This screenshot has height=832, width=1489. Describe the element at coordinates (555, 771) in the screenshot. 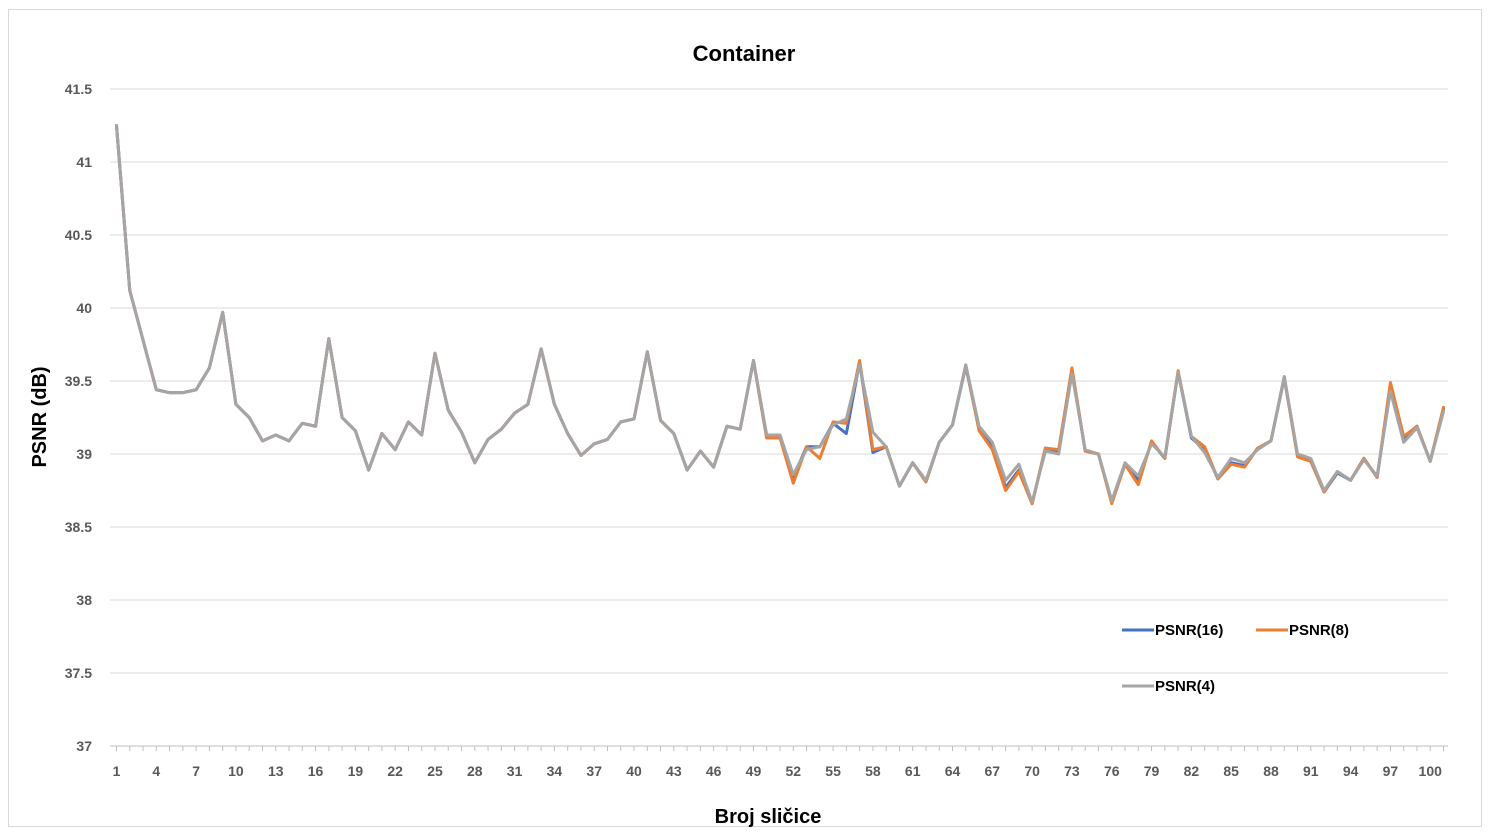

I see `x-tick-label: 34` at that location.